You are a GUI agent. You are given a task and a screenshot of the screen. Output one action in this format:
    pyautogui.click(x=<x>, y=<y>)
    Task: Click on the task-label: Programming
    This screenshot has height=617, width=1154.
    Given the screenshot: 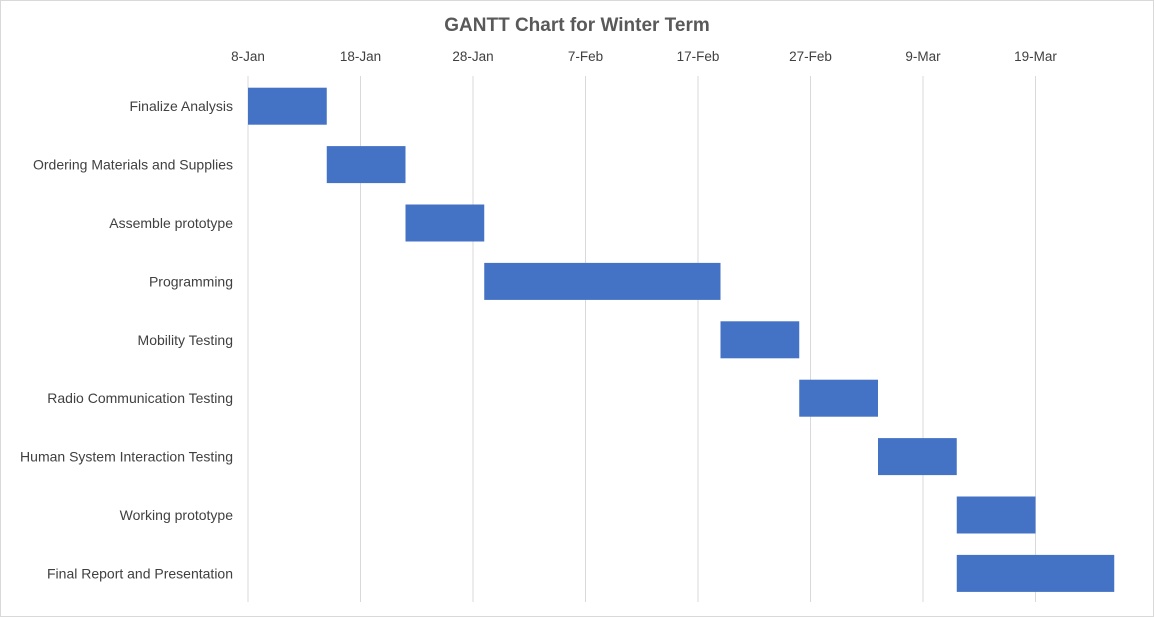 What is the action you would take?
    pyautogui.click(x=191, y=281)
    